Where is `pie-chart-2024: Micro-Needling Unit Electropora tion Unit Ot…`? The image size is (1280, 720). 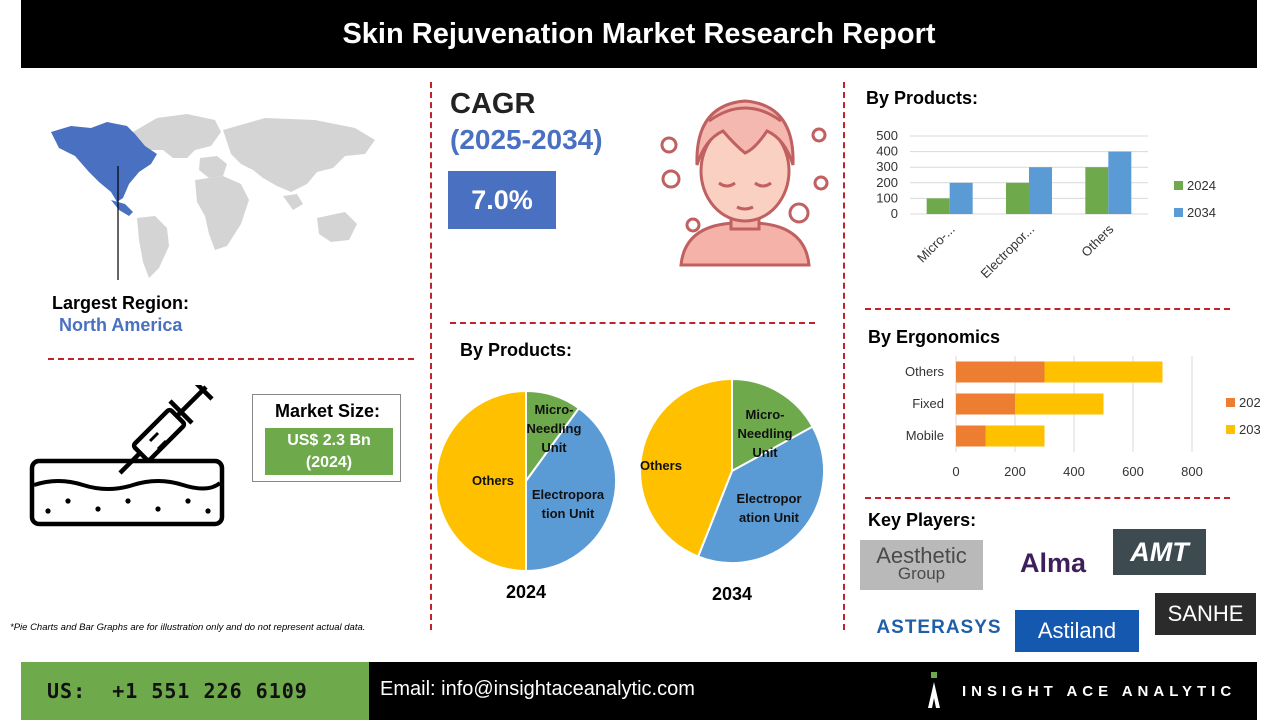 pie-chart-2024: Micro-Needling Unit Electropora tion Unit Ot… is located at coordinates (526, 495).